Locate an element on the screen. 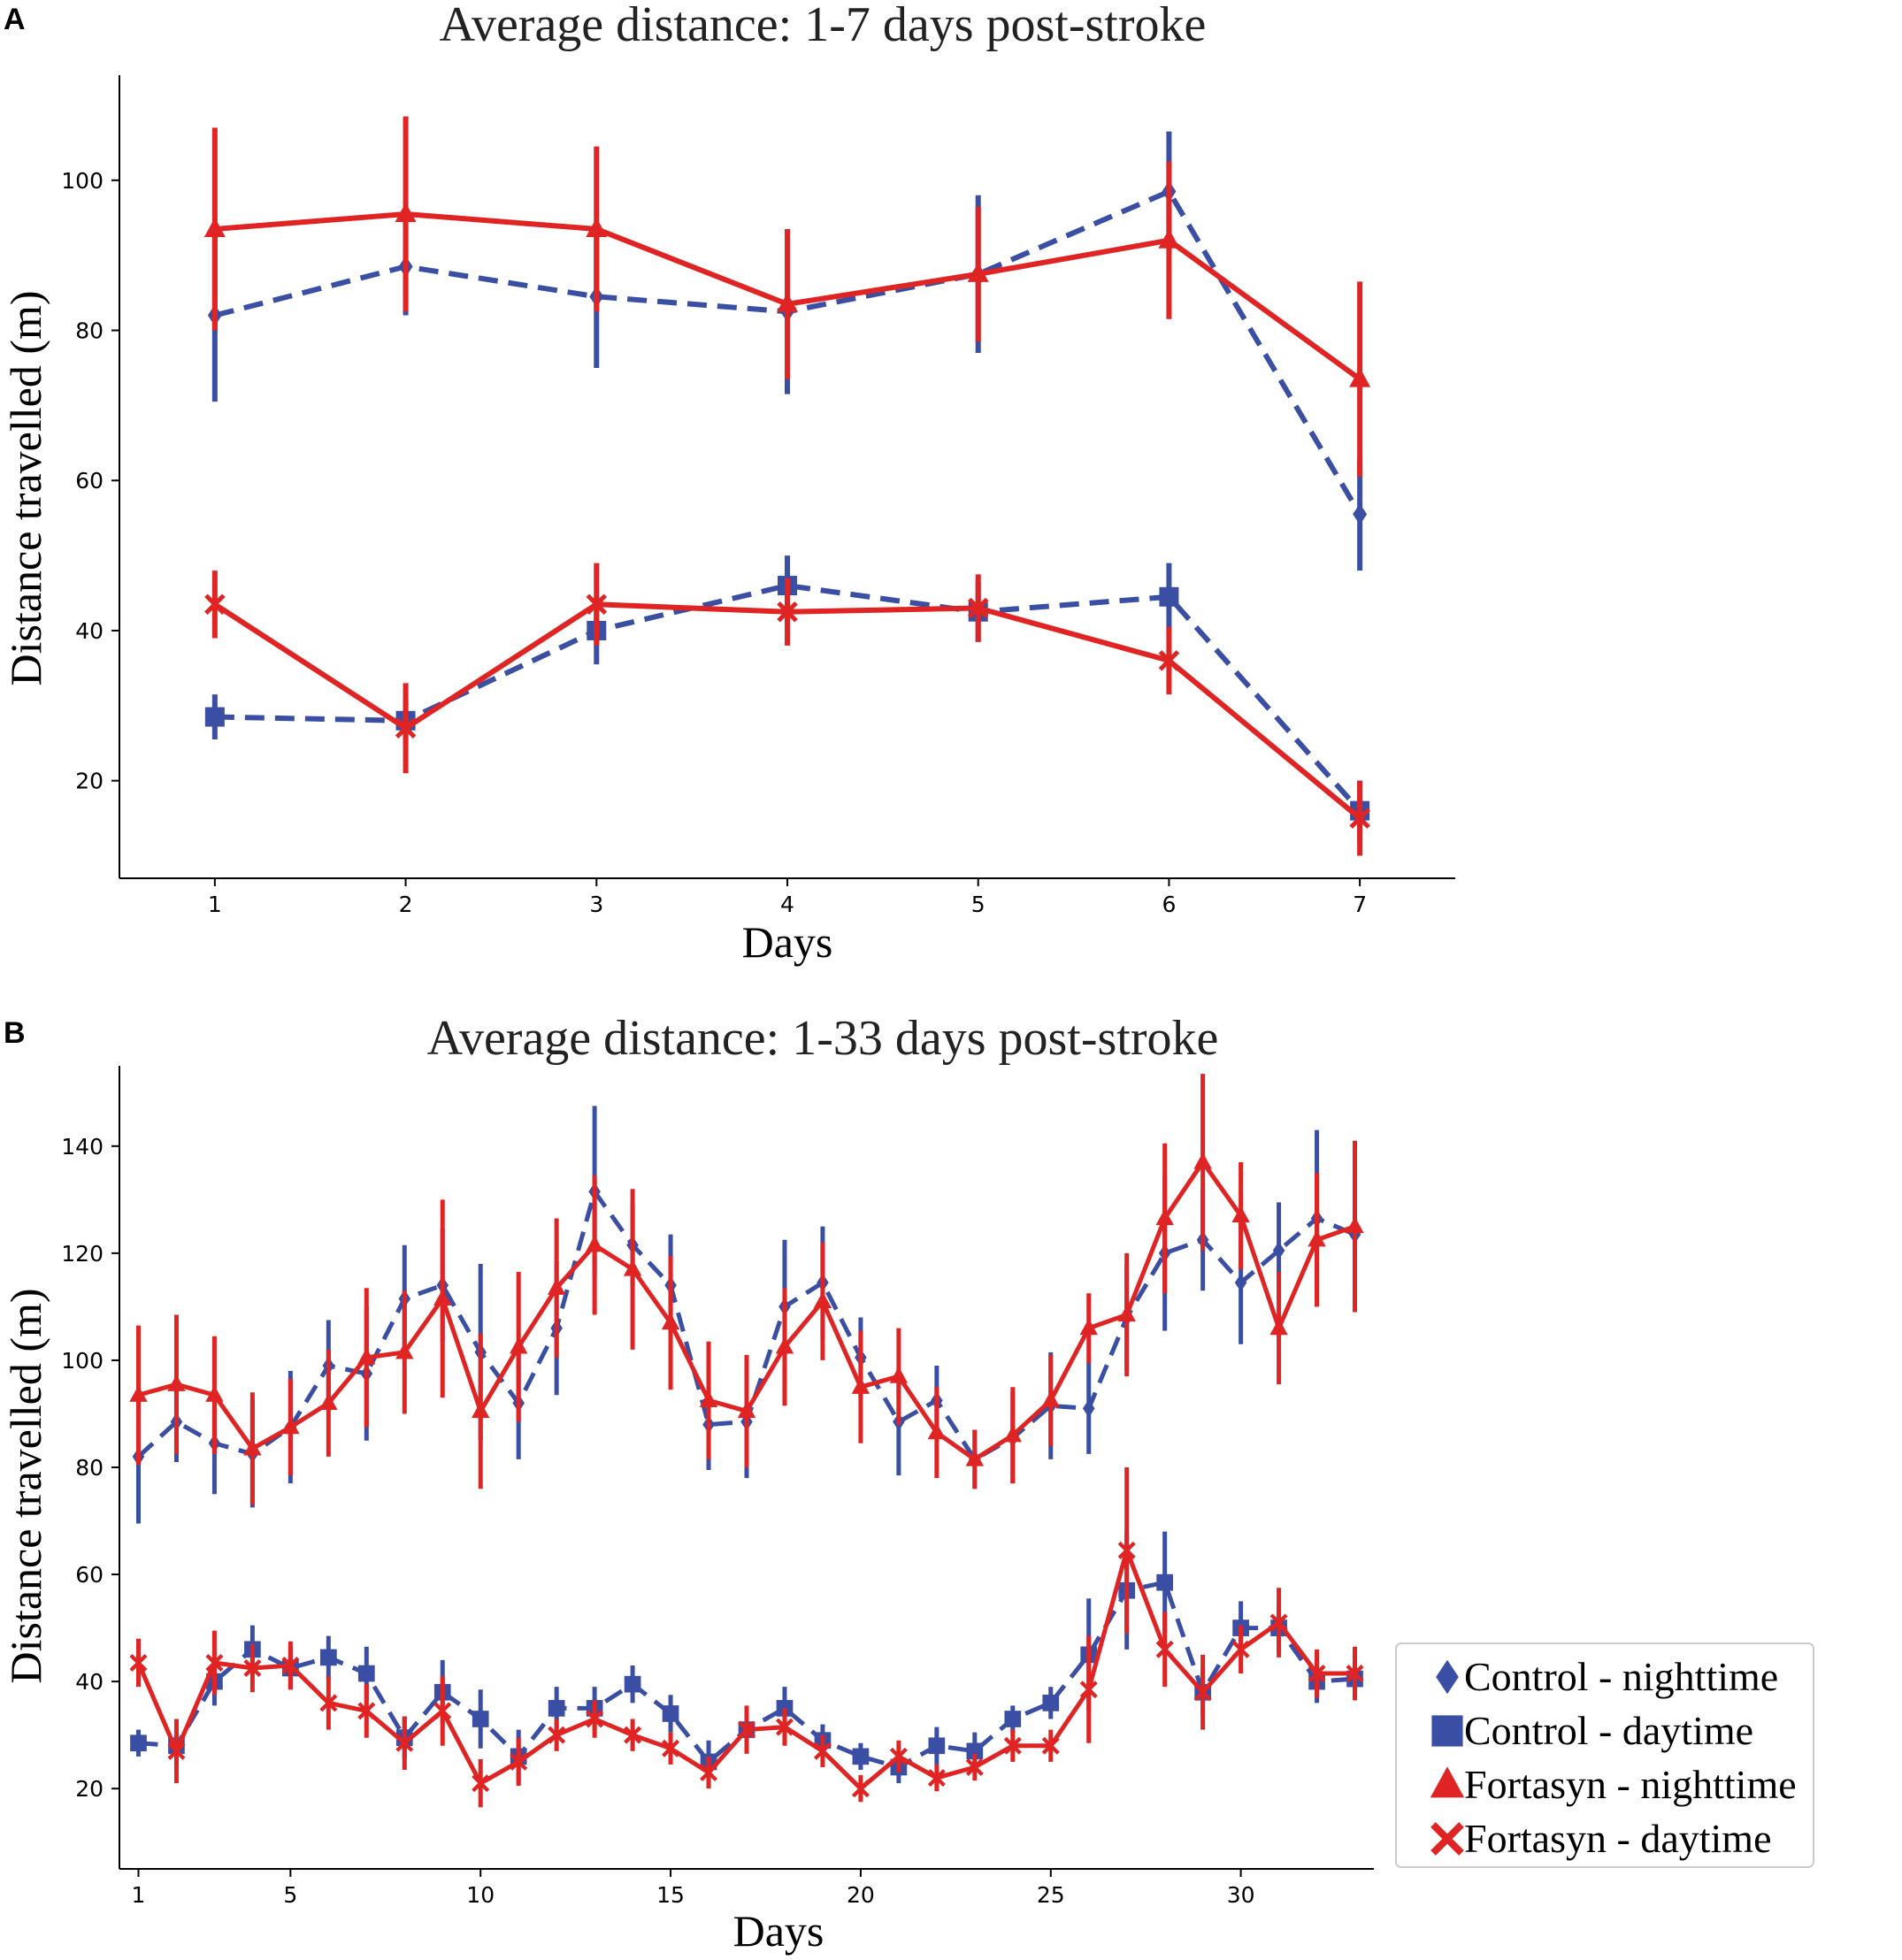 Image resolution: width=1902 pixels, height=1960 pixels. legend-label: Control - nighttime is located at coordinates (1621, 1676).